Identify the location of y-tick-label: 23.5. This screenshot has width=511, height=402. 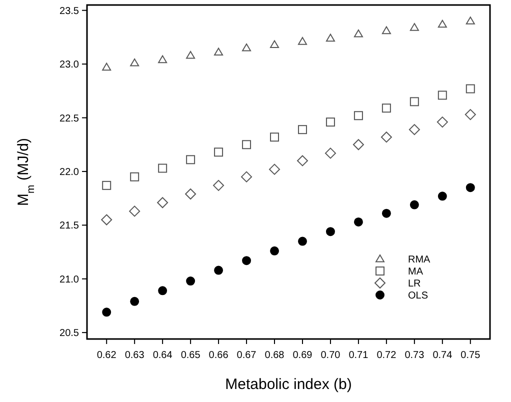
(70, 11).